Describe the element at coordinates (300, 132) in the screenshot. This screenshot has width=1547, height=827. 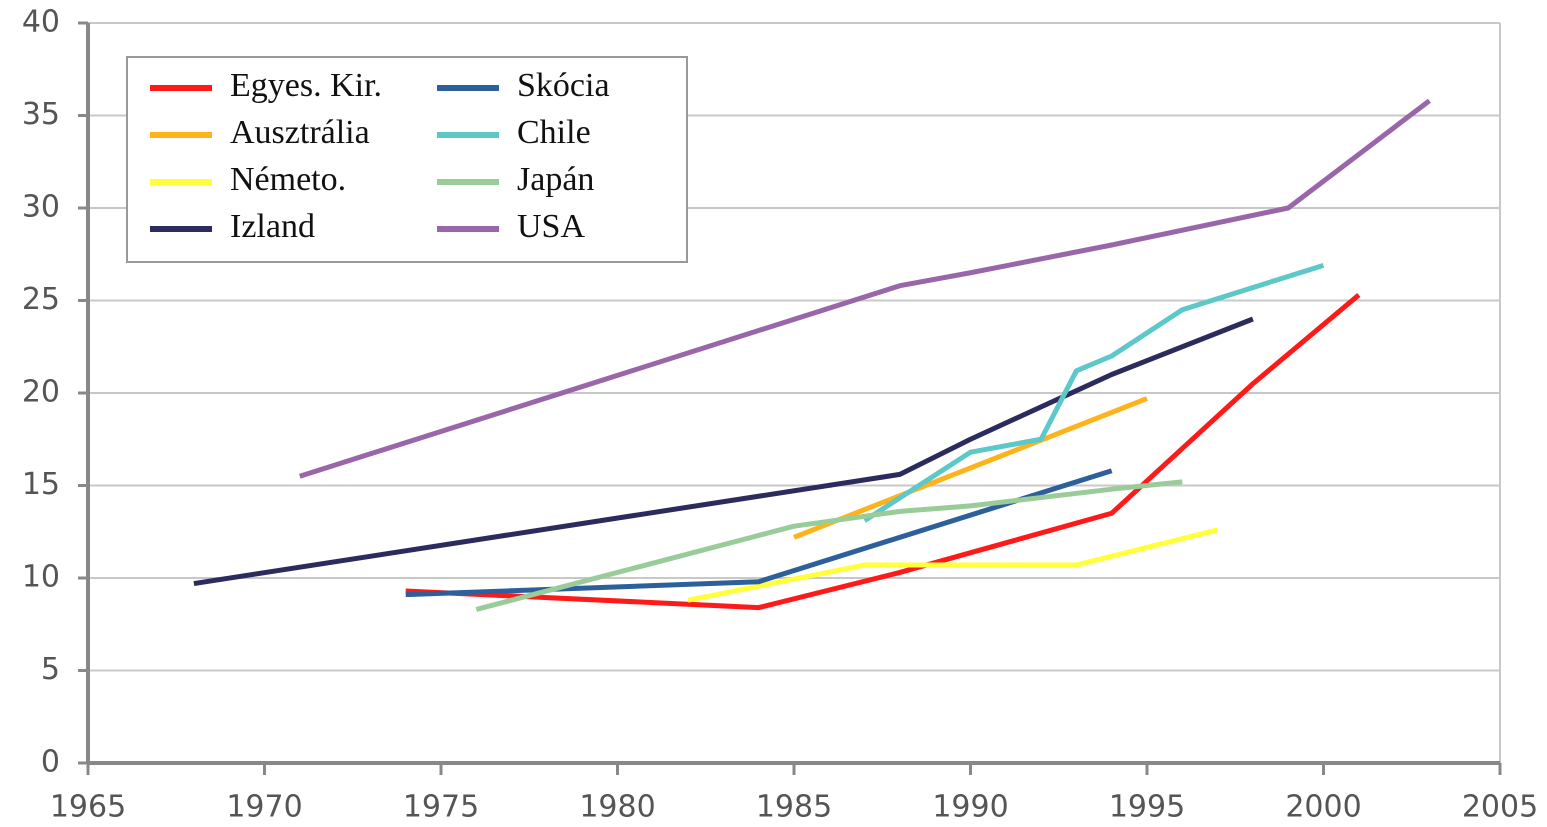
I see `legend-label: Ausztrália` at that location.